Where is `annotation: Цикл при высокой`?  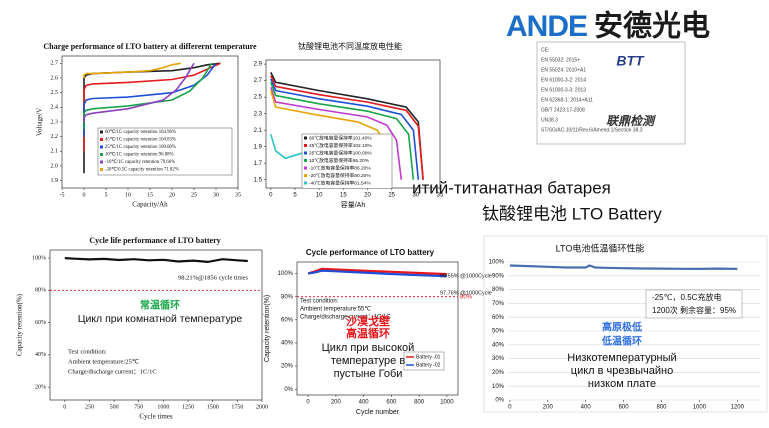 annotation: Цикл при высокой is located at coordinates (368, 348).